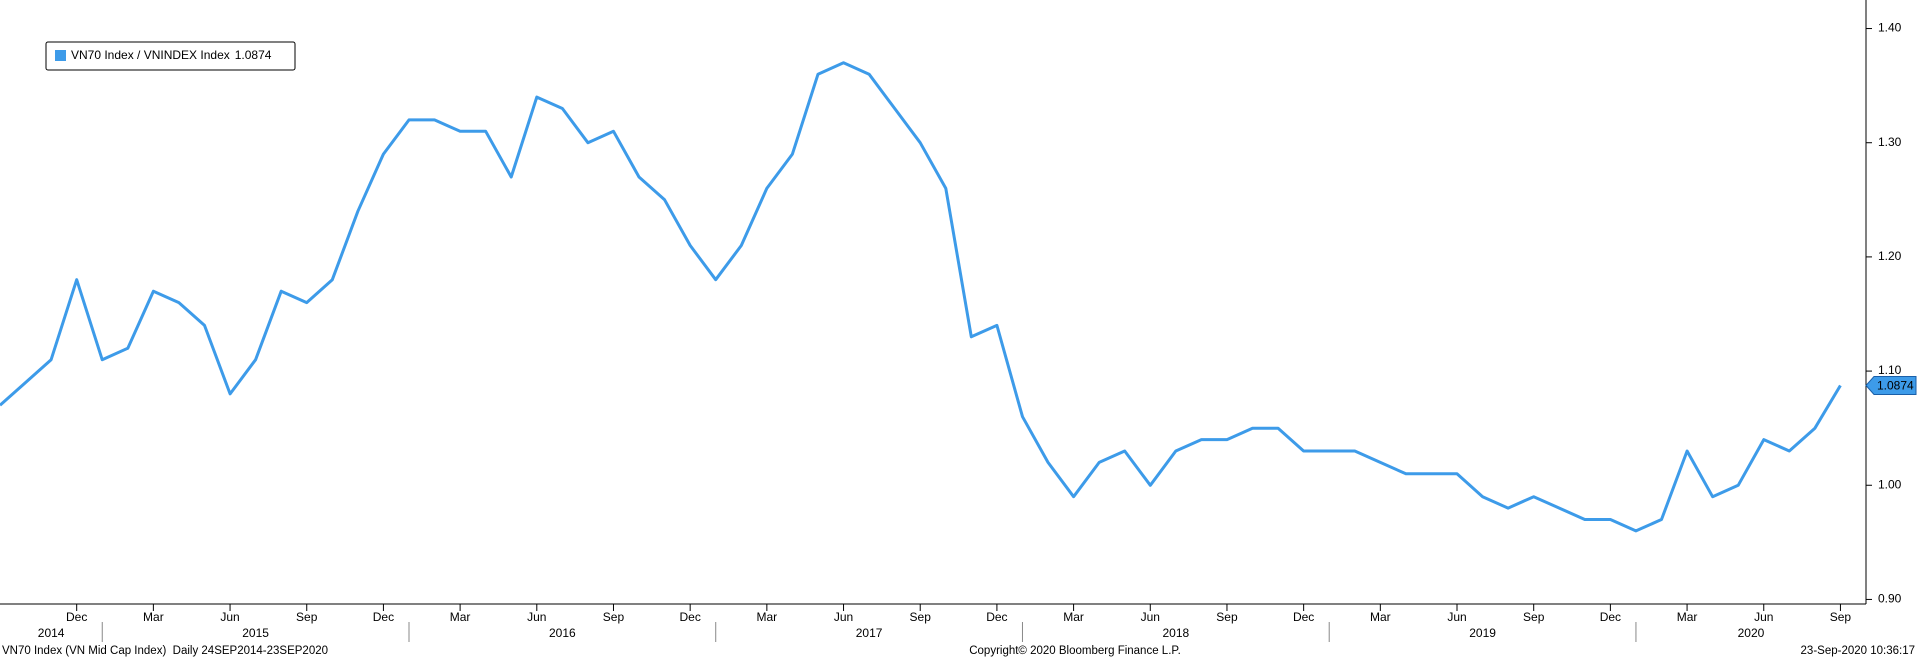 This screenshot has height=659, width=1918. What do you see at coordinates (255, 633) in the screenshot?
I see `year-label: 2015` at bounding box center [255, 633].